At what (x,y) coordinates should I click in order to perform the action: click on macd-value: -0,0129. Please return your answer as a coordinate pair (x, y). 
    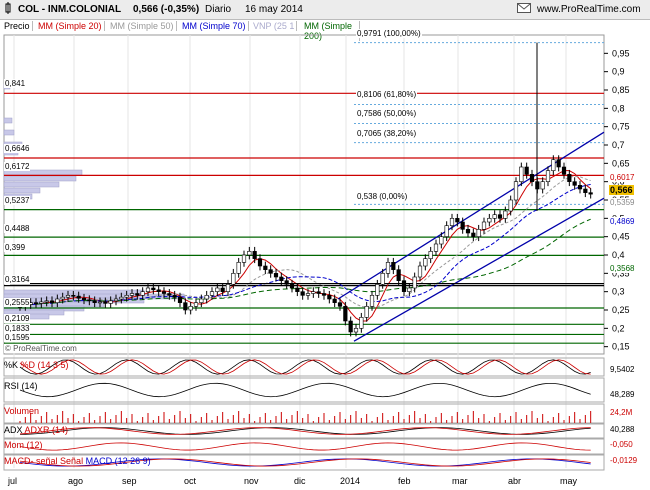
    Looking at the image, I should click on (624, 460).